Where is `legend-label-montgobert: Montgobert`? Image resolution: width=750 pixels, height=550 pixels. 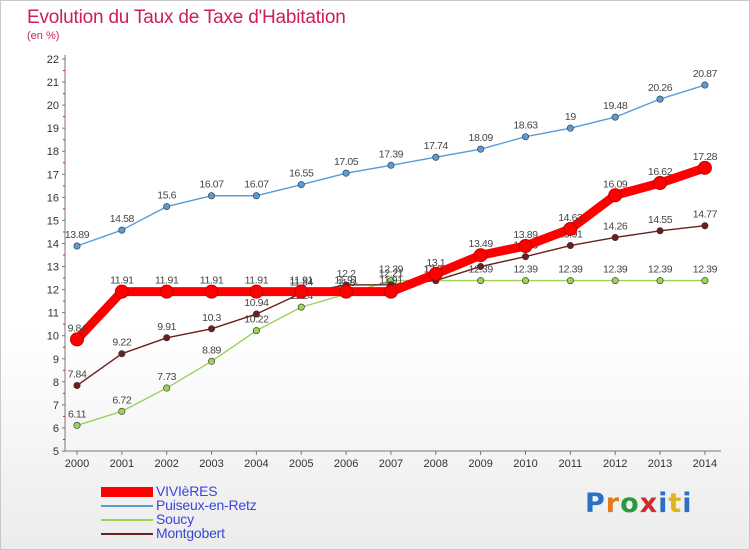 legend-label-montgobert: Montgobert is located at coordinates (190, 533).